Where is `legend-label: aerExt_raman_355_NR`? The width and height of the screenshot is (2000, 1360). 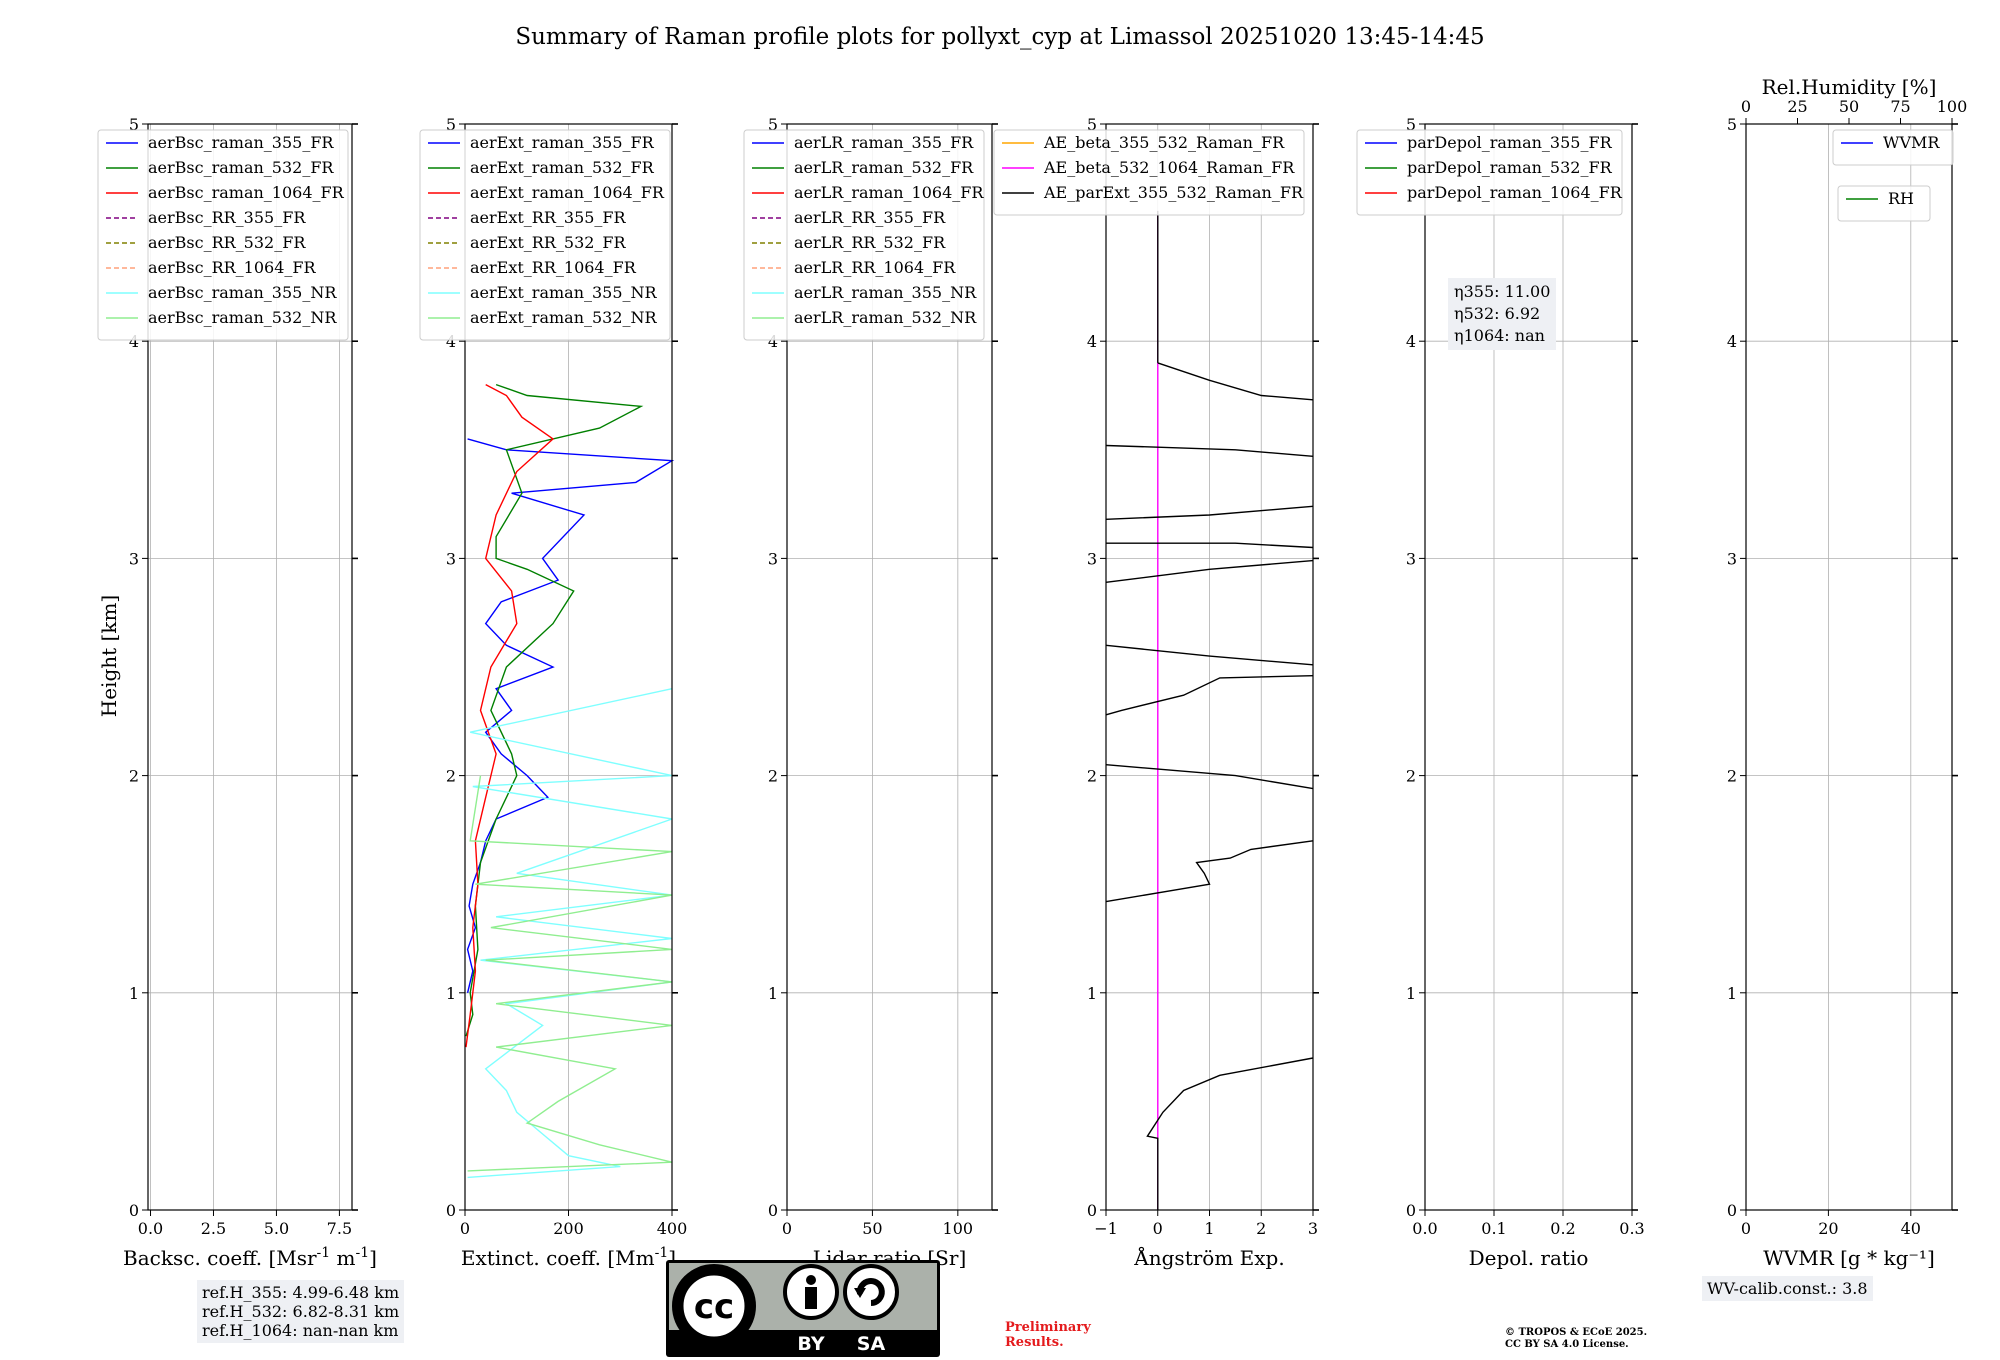 legend-label: aerExt_raman_355_NR is located at coordinates (564, 292).